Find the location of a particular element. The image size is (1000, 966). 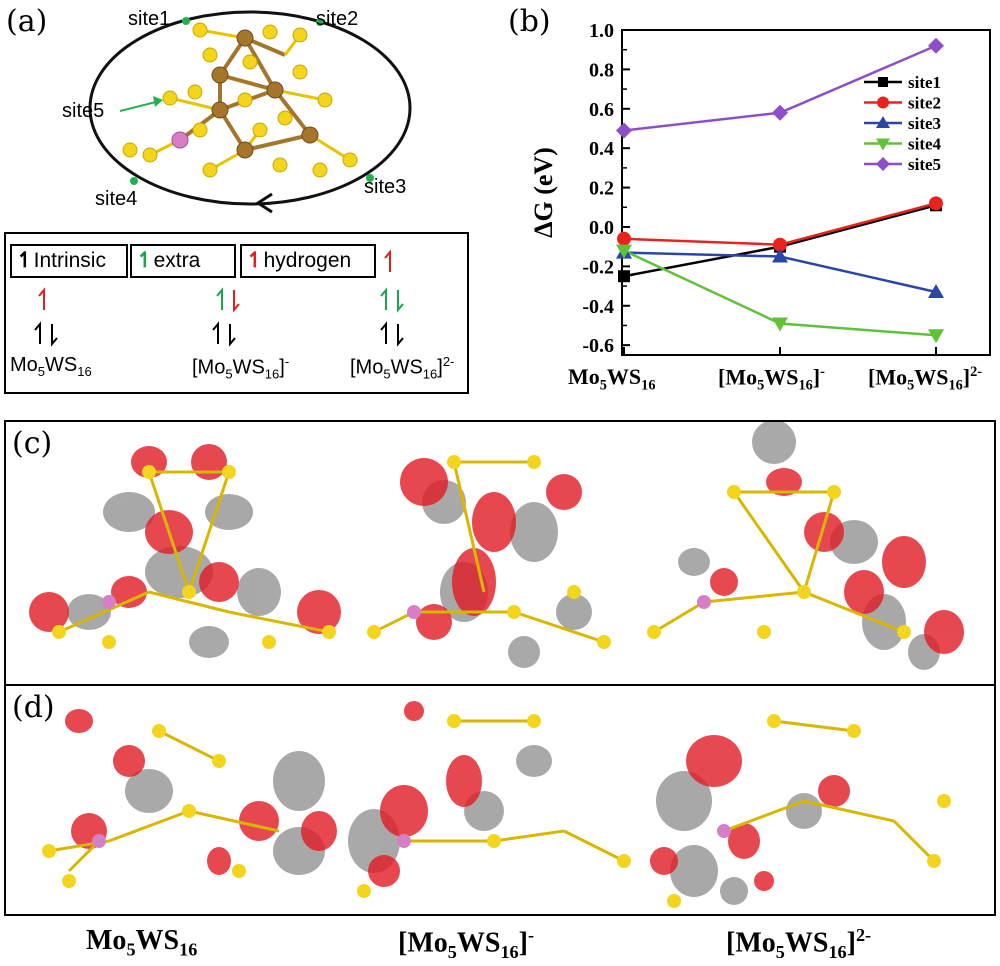

y-tick-label: 0.2 is located at coordinates (601, 189).